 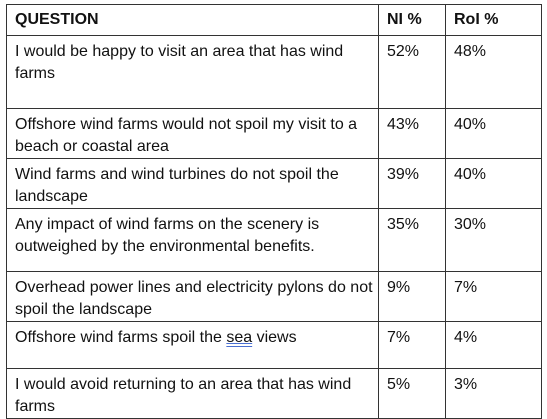 What do you see at coordinates (412, 183) in the screenshot?
I see `ni-percent-cell: 39%` at bounding box center [412, 183].